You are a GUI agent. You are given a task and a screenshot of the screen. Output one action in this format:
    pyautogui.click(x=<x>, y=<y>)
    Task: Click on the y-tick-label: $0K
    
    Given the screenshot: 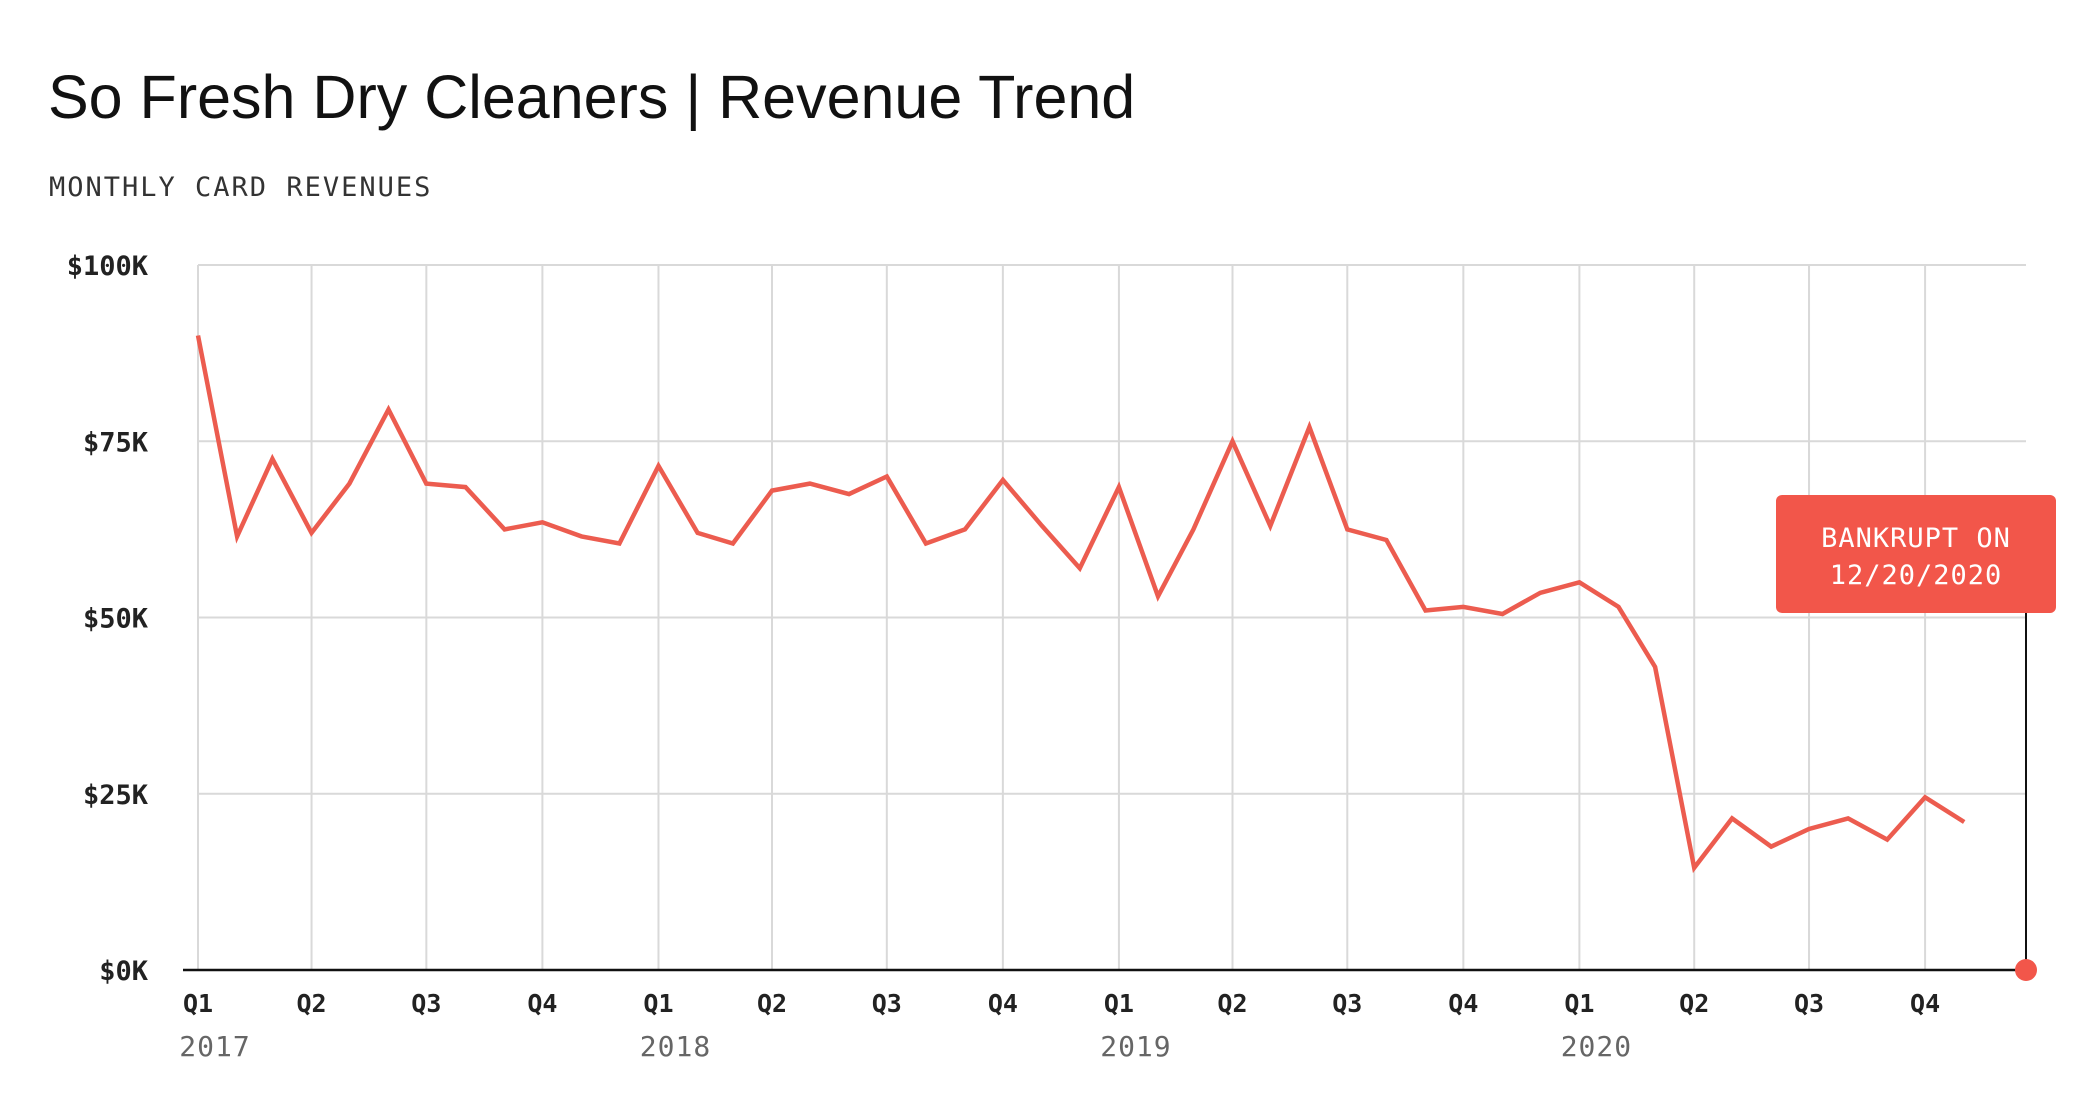 What is the action you would take?
    pyautogui.click(x=124, y=971)
    